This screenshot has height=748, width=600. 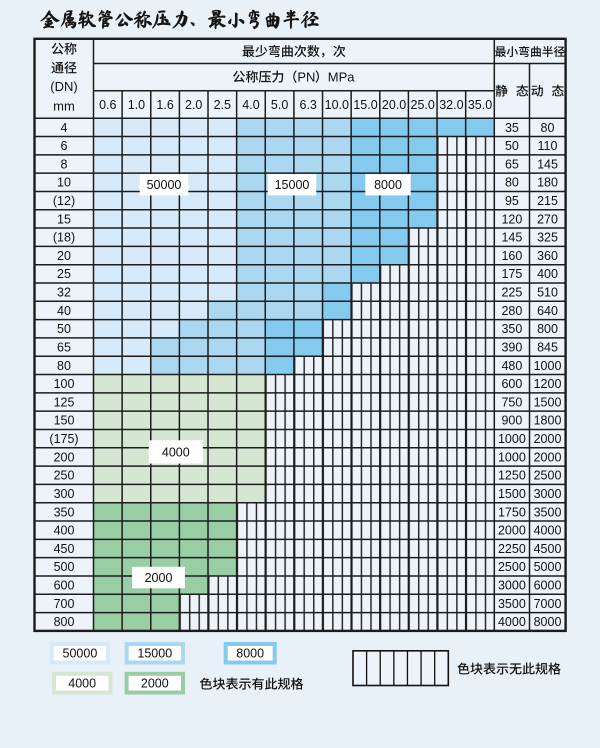 What do you see at coordinates (548, 586) in the screenshot?
I see `svg-text: 6000` at bounding box center [548, 586].